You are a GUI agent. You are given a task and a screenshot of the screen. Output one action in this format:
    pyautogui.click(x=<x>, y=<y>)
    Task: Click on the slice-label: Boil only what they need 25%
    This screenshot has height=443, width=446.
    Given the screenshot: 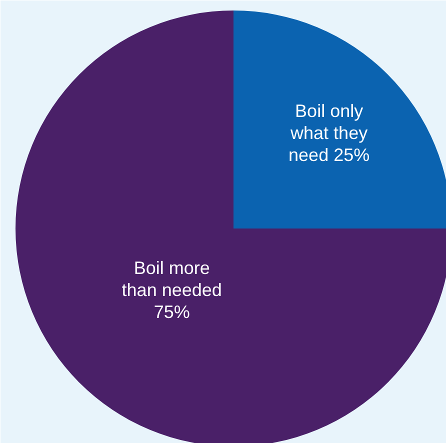 What is the action you would take?
    pyautogui.click(x=329, y=132)
    